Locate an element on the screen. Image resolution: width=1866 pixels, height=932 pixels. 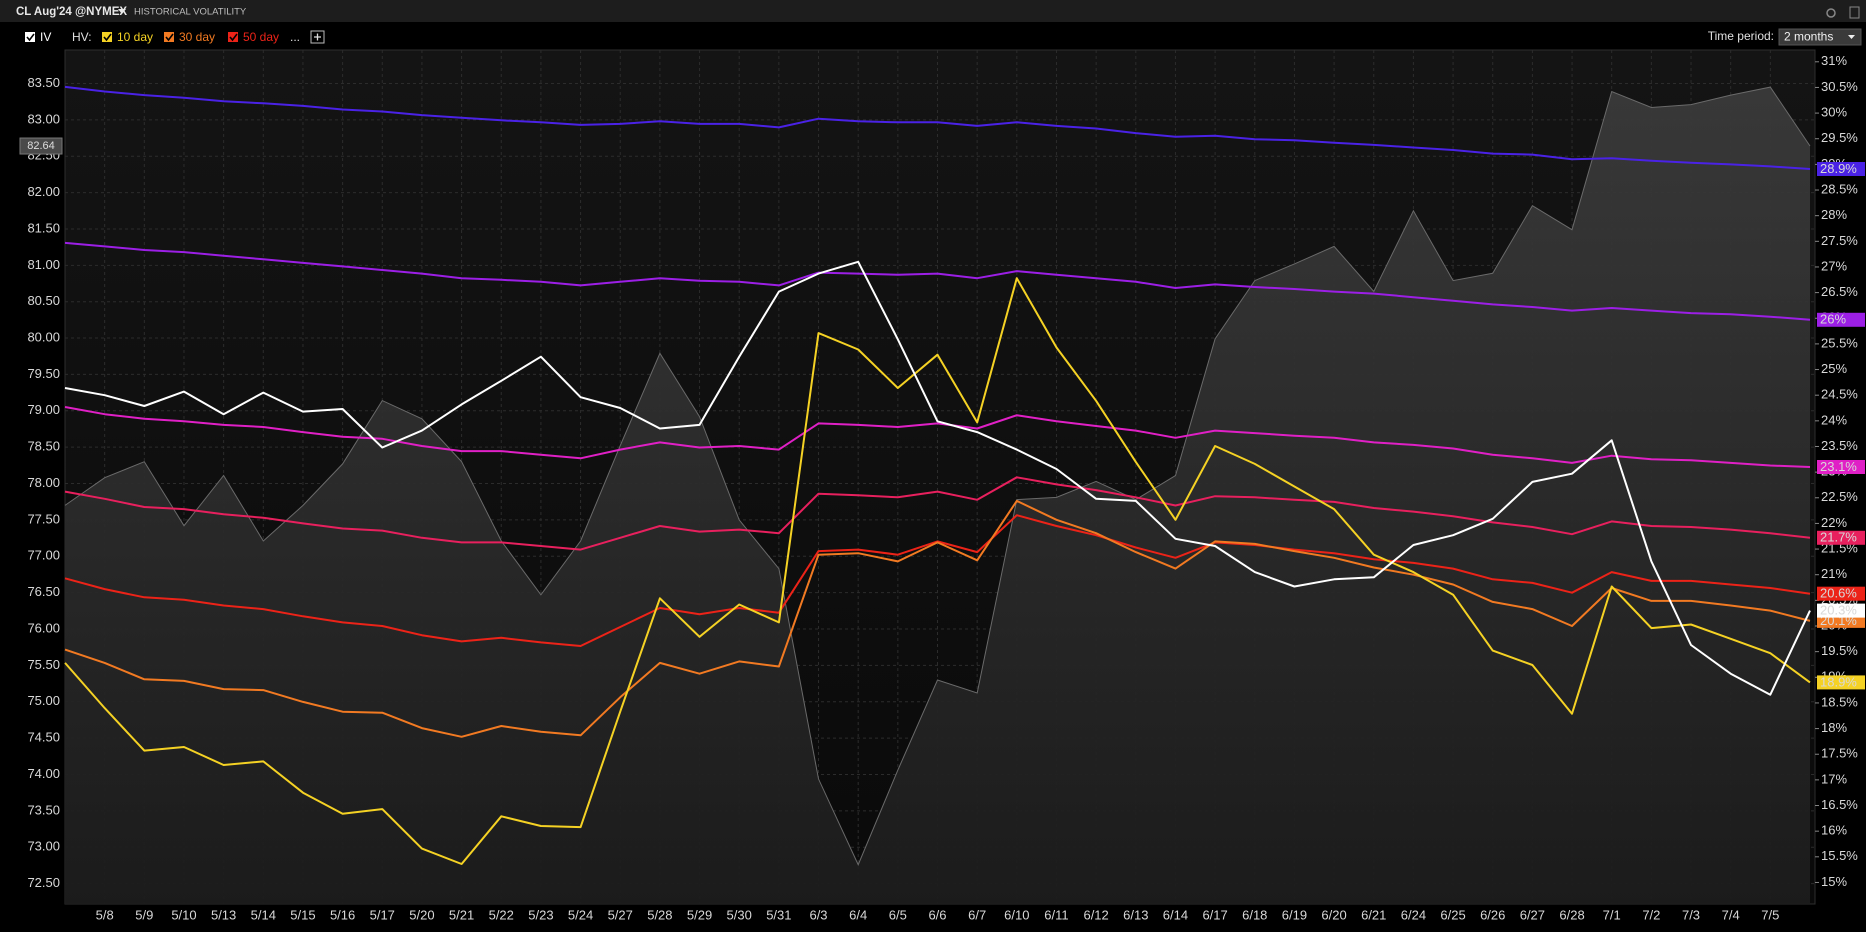
y-tick-label: 78.50 is located at coordinates (43, 446).